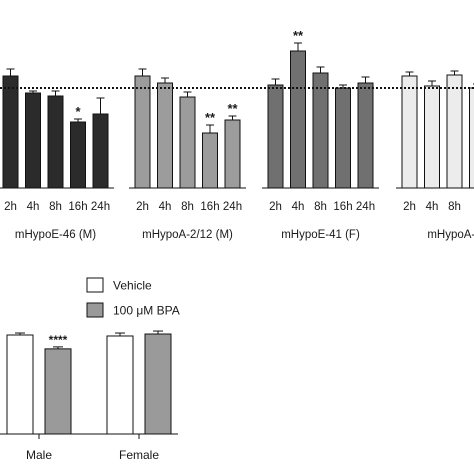 The image size is (474, 474). I want to click on legend-label: 100 μM BPA, so click(146, 311).